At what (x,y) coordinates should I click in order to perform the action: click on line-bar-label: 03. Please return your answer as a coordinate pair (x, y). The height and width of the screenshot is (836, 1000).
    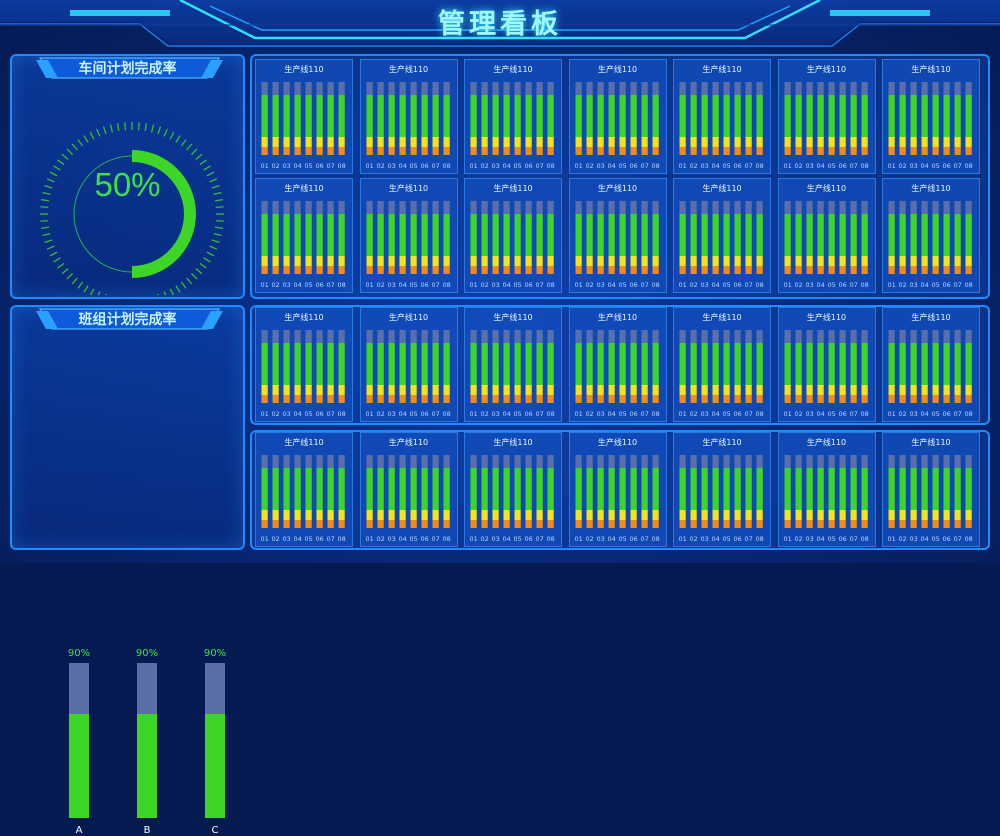
    Looking at the image, I should click on (809, 166).